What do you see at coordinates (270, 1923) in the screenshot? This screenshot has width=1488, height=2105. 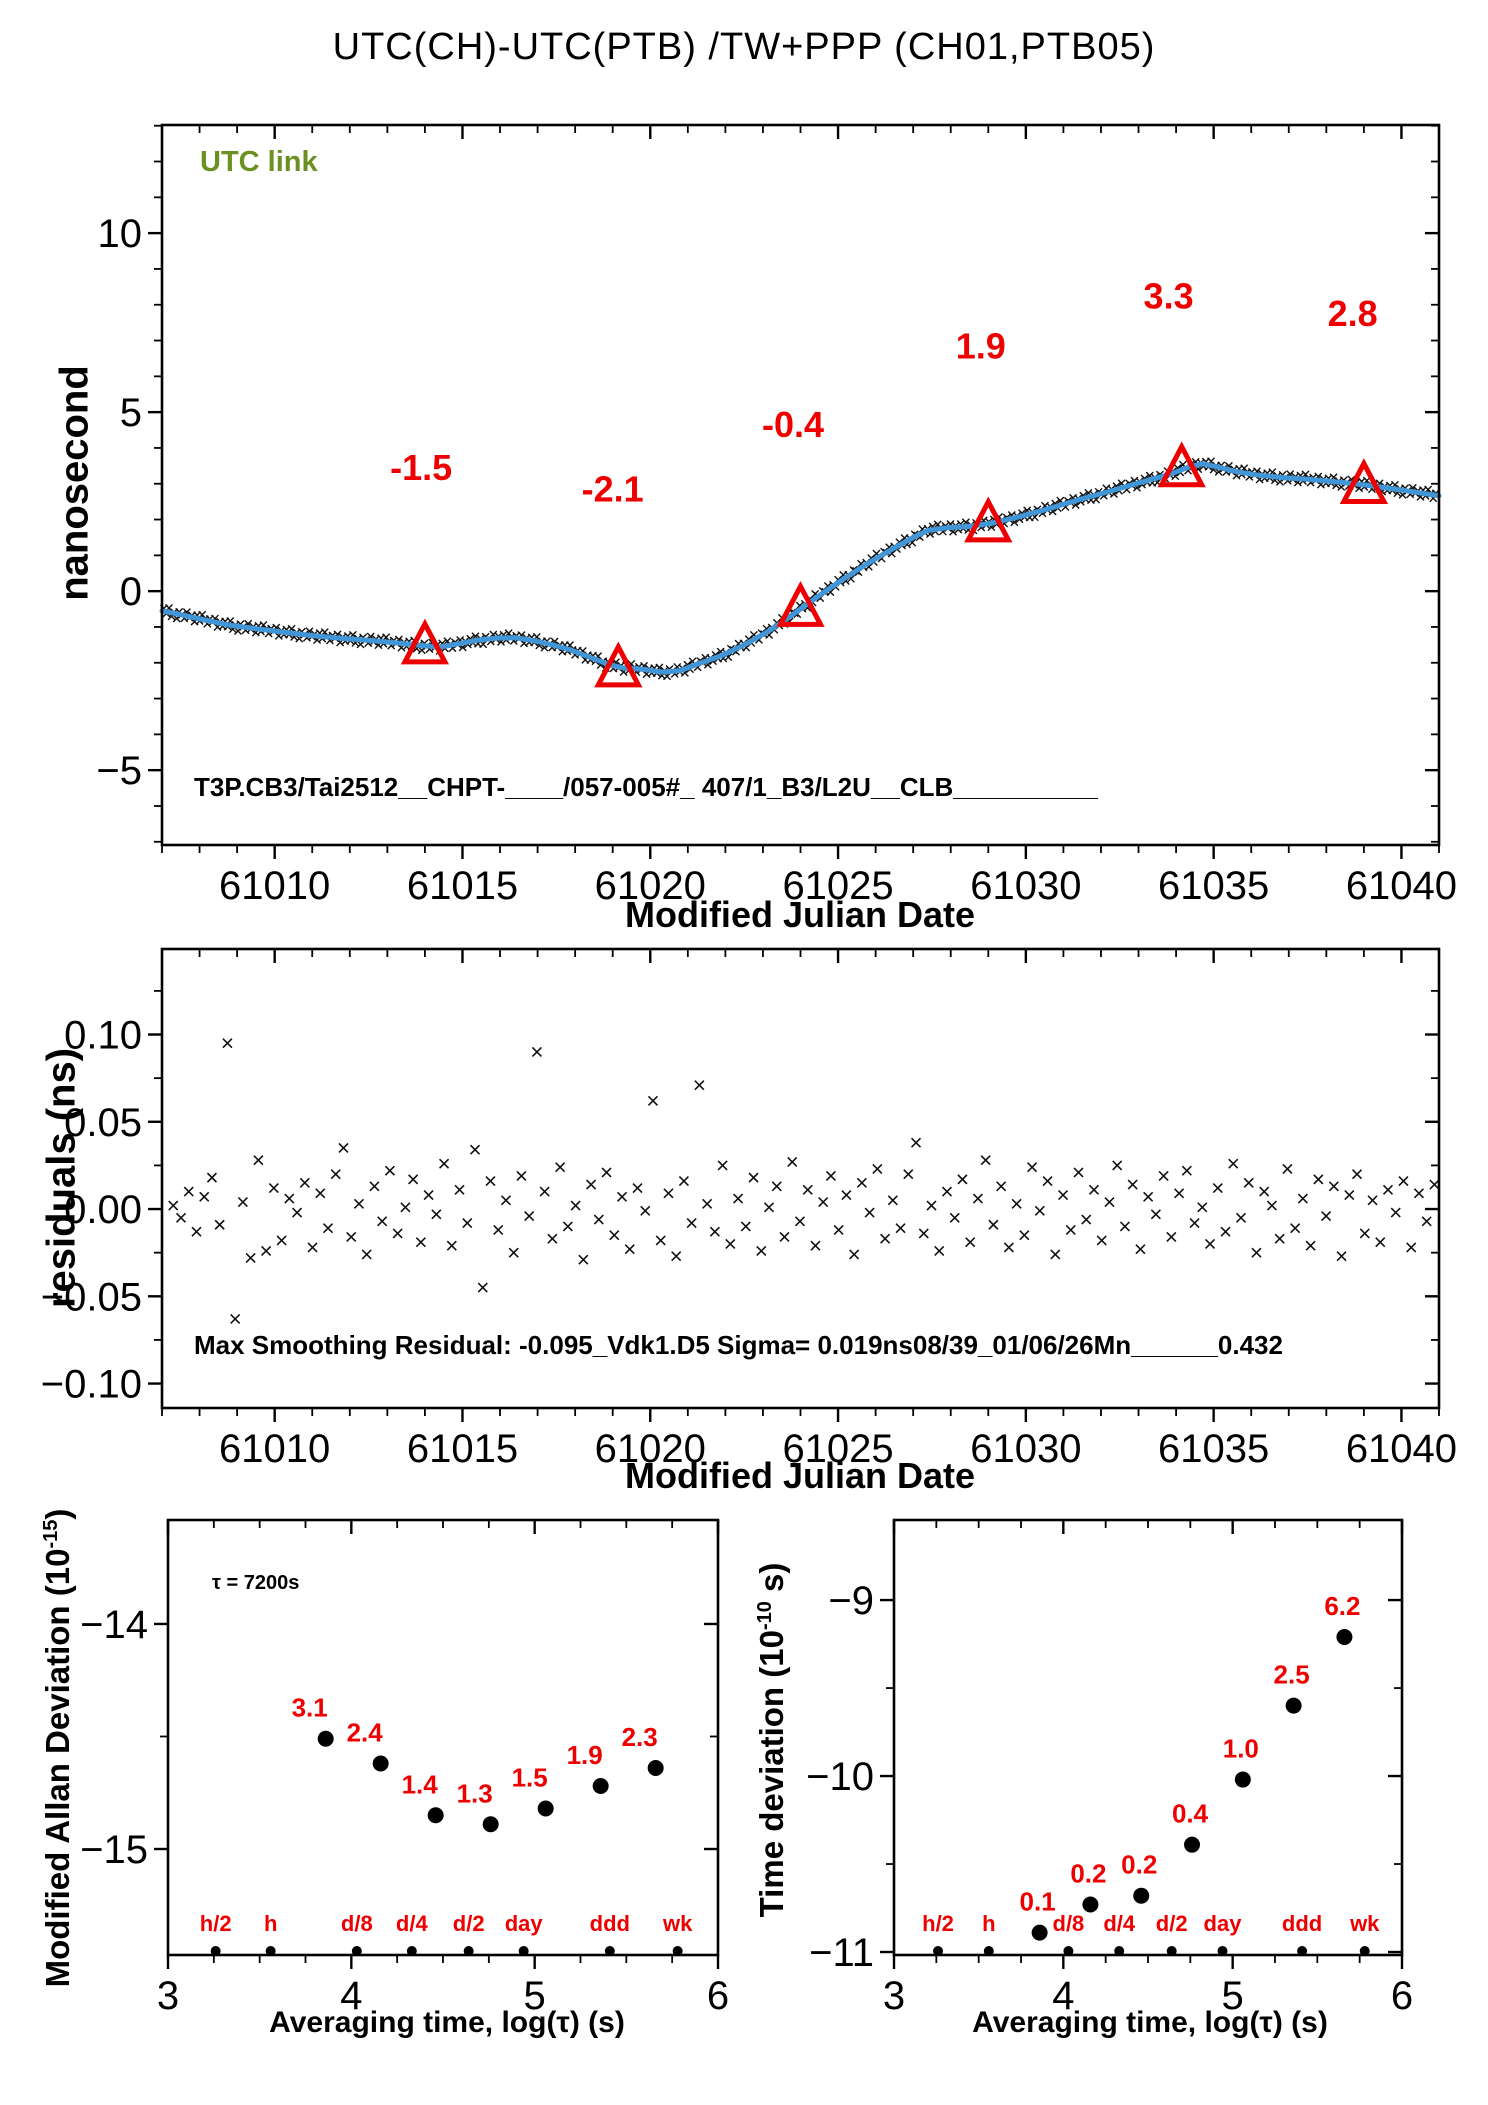 I see `svg-text: h` at bounding box center [270, 1923].